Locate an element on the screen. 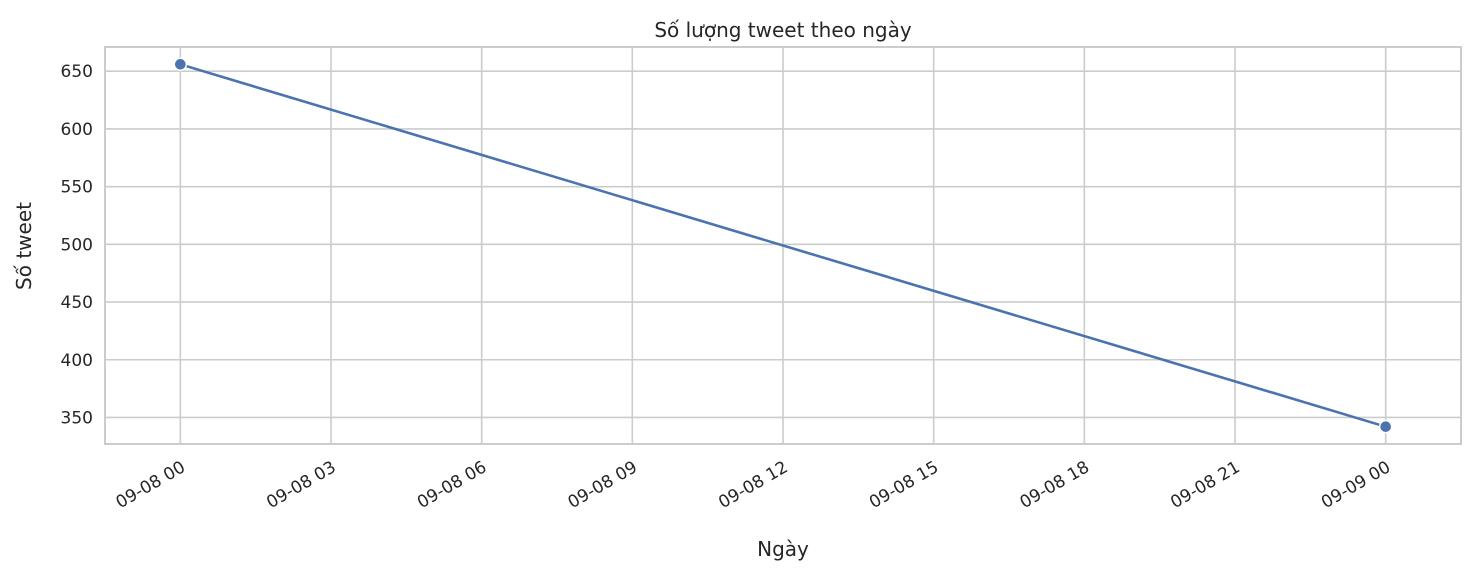  x-tick-label: 09-08 12 is located at coordinates (753, 485).